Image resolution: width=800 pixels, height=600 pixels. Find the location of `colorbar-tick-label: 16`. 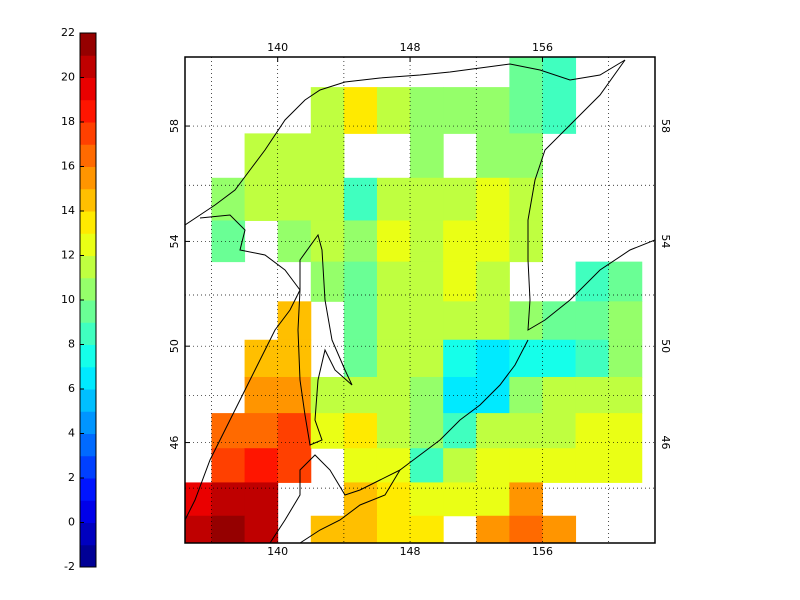

colorbar-tick-label: 16 is located at coordinates (68, 166).